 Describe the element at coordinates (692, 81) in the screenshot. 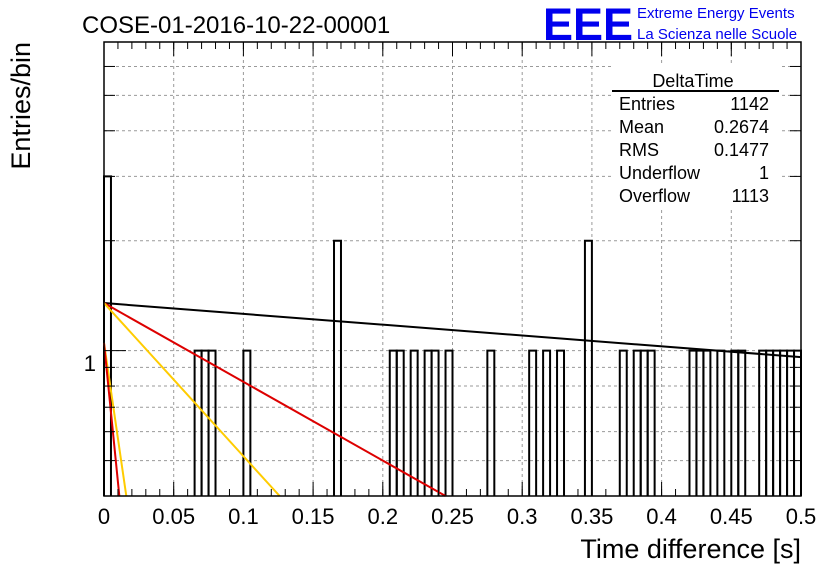

I see `stats-box-title: DeltaTime` at that location.